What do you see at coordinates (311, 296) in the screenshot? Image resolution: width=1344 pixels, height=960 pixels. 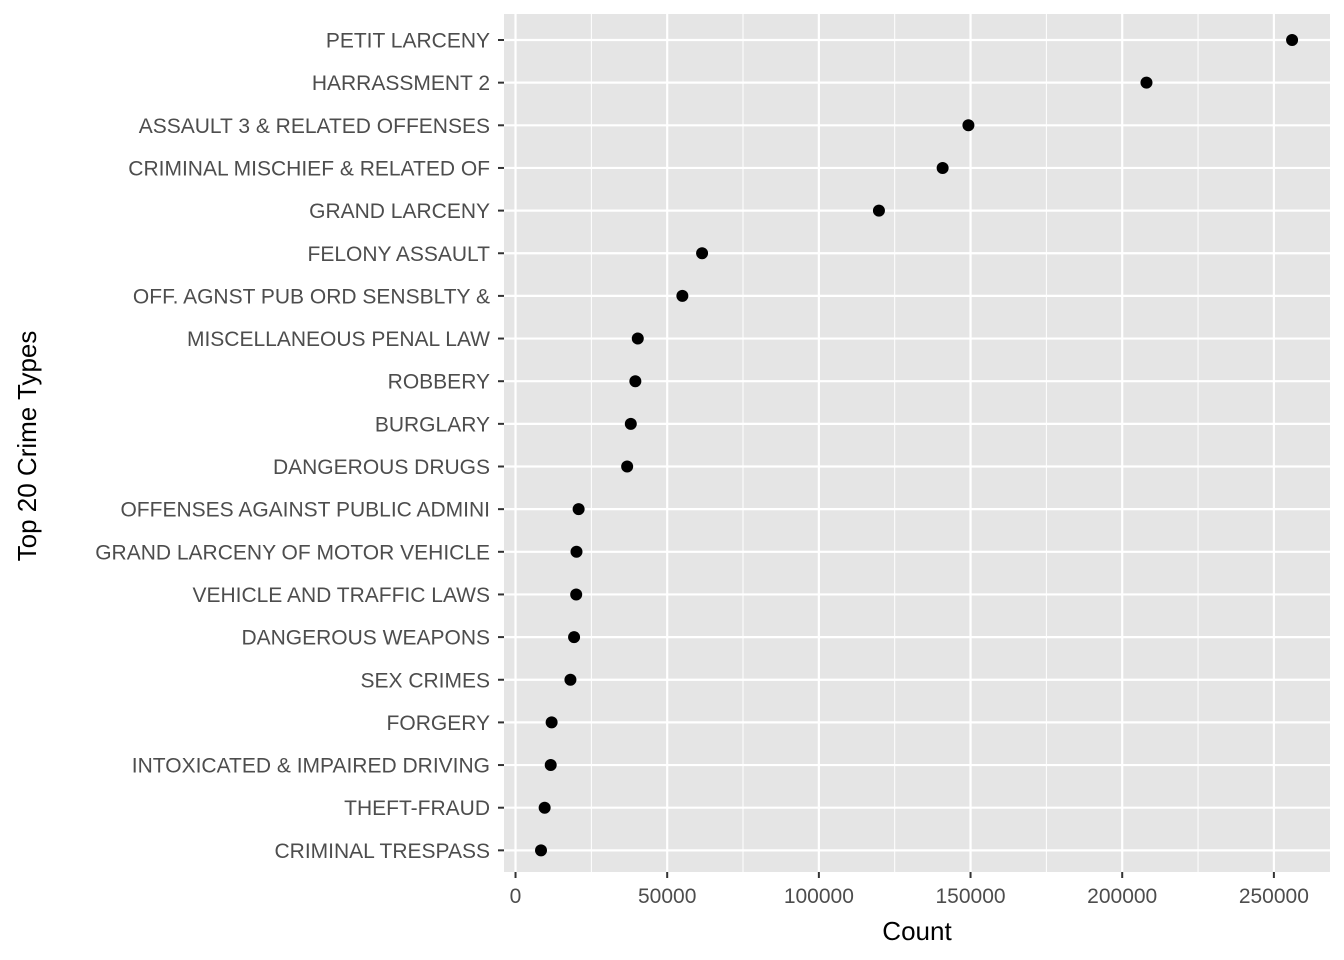 I see `y-tick-label: OFF. AGNST PUB ORD SENSBLTY &` at bounding box center [311, 296].